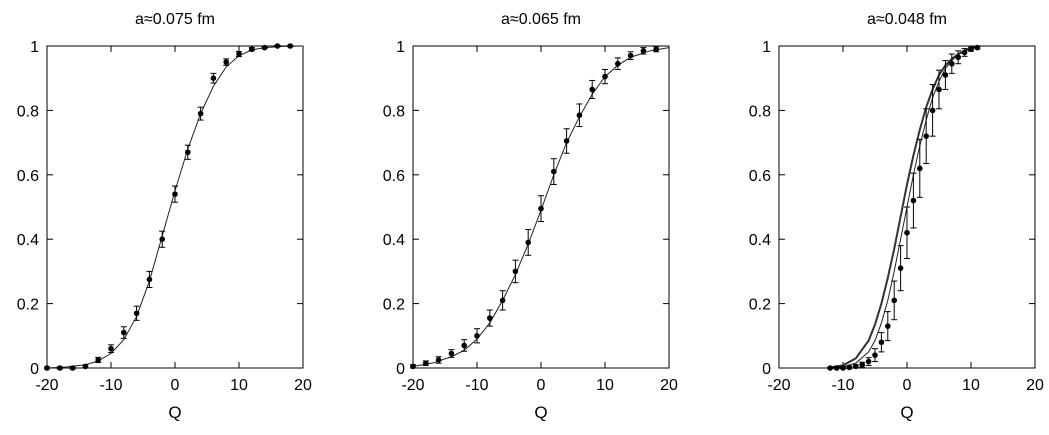  Describe the element at coordinates (907, 19) in the screenshot. I see `chart-title: a≈0.048 fm` at that location.